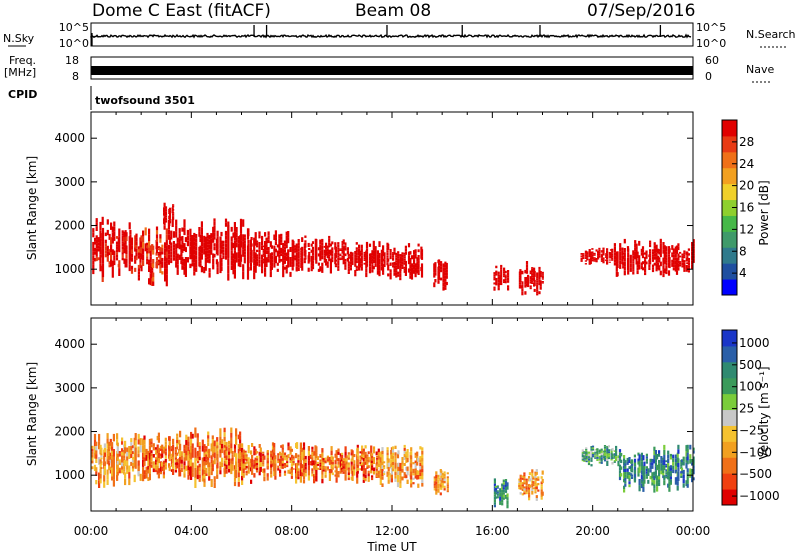 The width and height of the screenshot is (800, 554). Describe the element at coordinates (729, 370) in the screenshot. I see `velocity-colorbar-swatch` at that location.